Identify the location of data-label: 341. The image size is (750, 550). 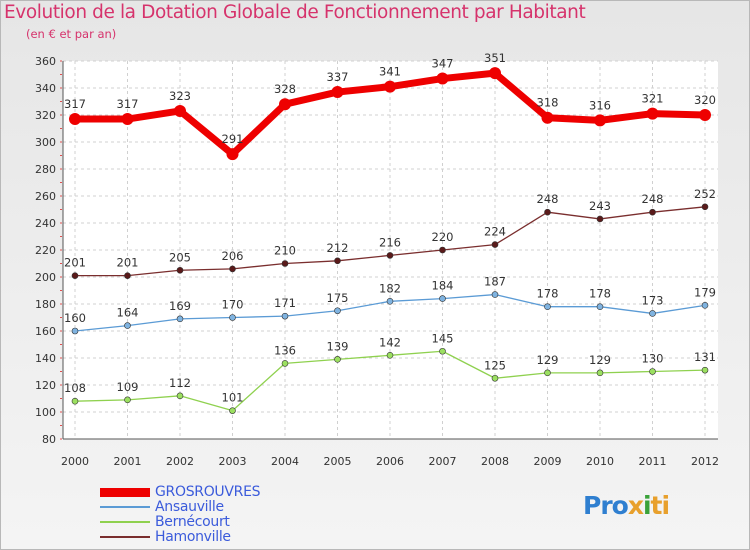
(390, 72).